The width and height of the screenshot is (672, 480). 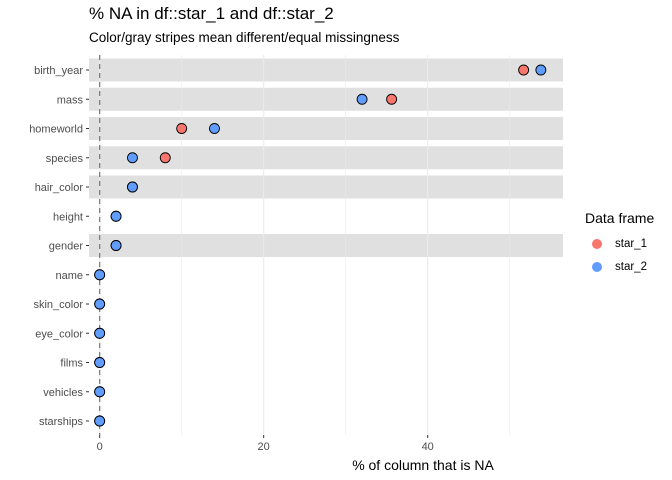 I want to click on legend-label-star-2: star_2, so click(x=631, y=267).